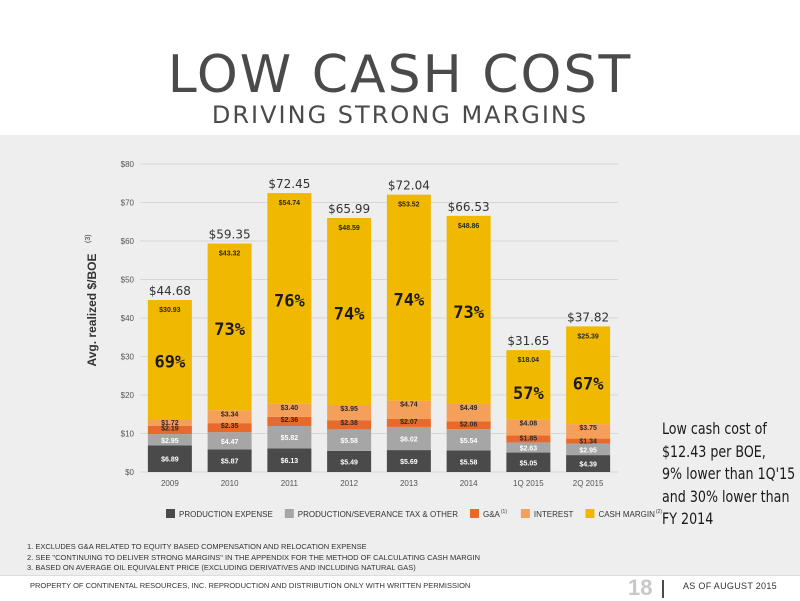 The height and width of the screenshot is (601, 800). I want to click on segment-value-label: $5.87, so click(230, 462).